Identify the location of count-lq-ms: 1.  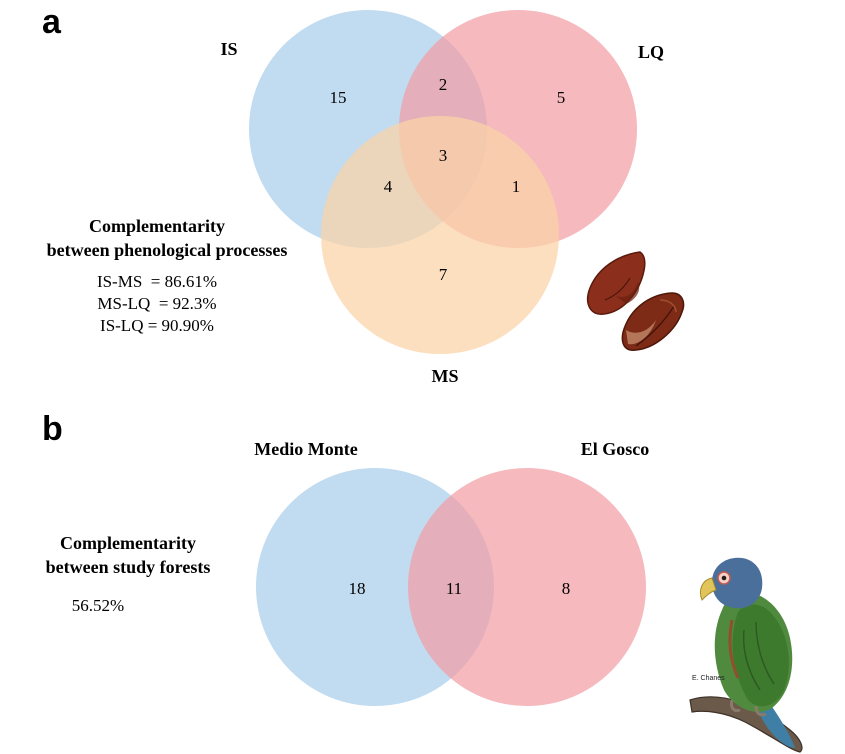
(516, 186).